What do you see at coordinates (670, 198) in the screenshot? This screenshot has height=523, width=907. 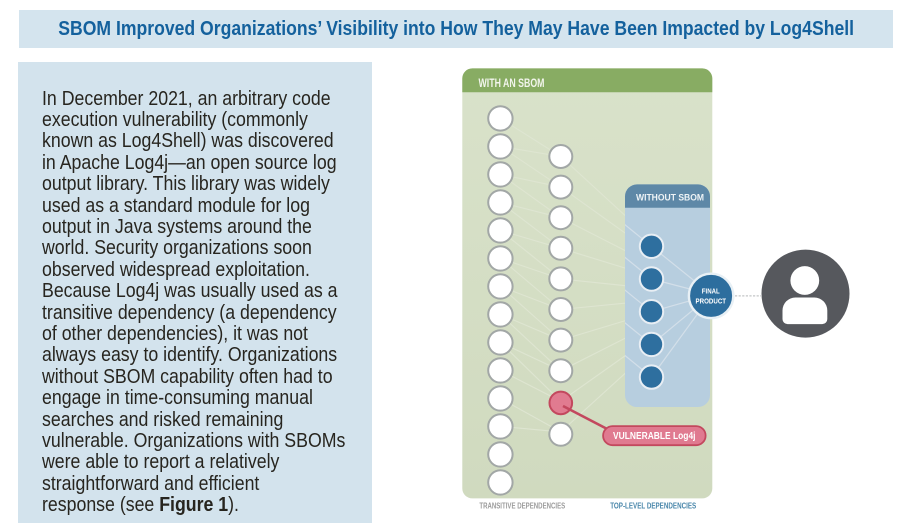 I see `svg-text: WITHOUT SBOM` at bounding box center [670, 198].